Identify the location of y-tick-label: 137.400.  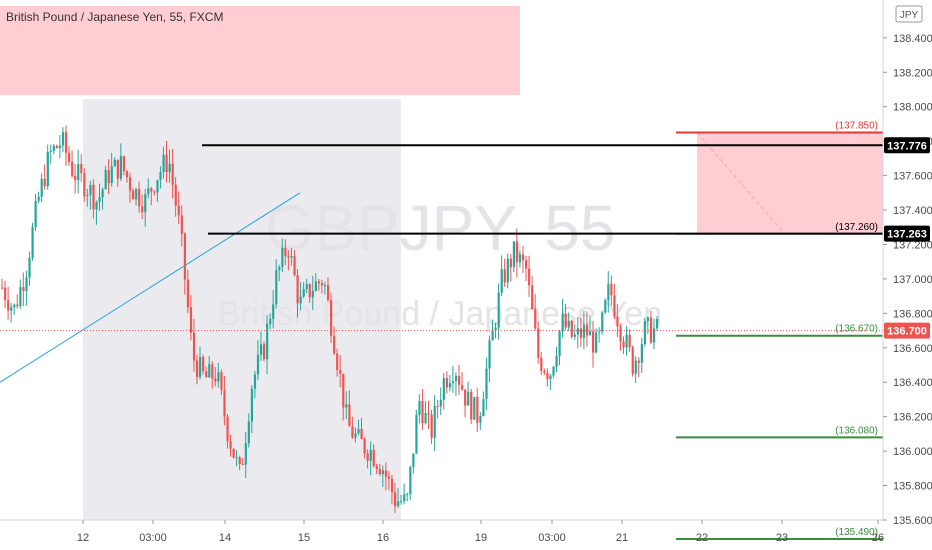
(912, 211).